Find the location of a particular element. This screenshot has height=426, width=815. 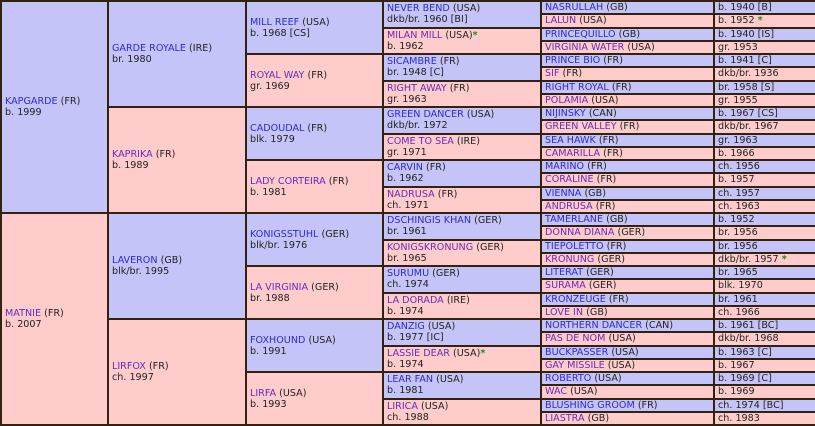

horse-info: br. 1965 is located at coordinates (407, 258).